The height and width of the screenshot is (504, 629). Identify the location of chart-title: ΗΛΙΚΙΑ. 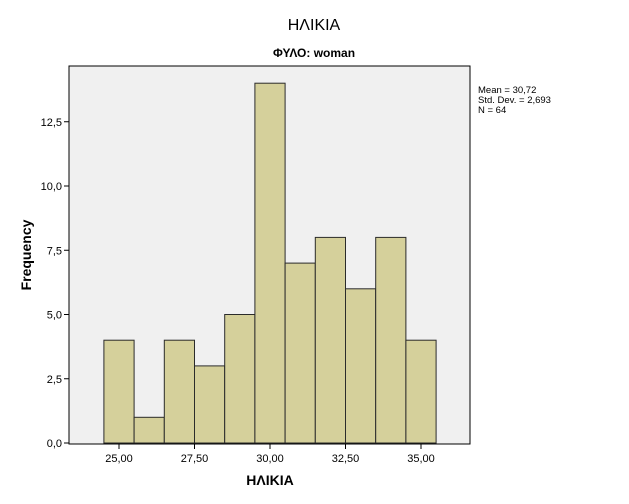
(314, 25).